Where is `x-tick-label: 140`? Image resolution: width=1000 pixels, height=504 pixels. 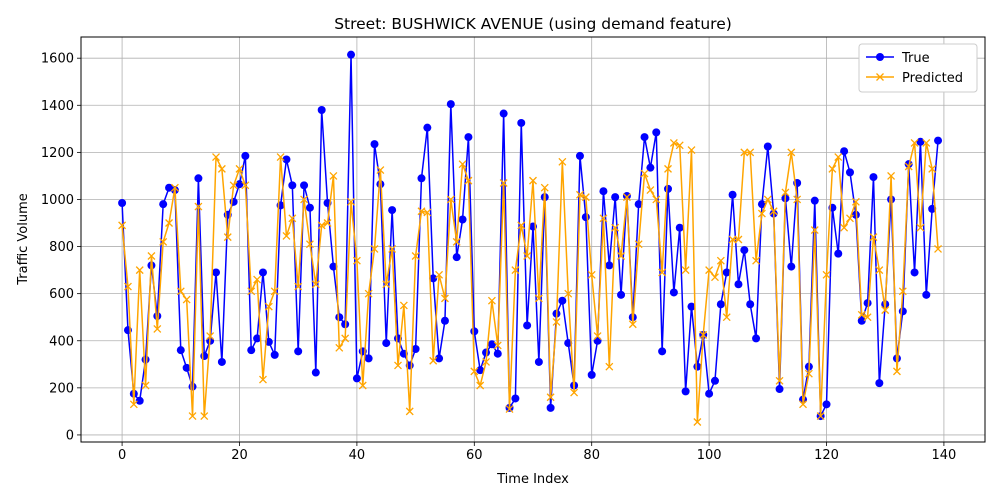 x-tick-label: 140 is located at coordinates (943, 455).